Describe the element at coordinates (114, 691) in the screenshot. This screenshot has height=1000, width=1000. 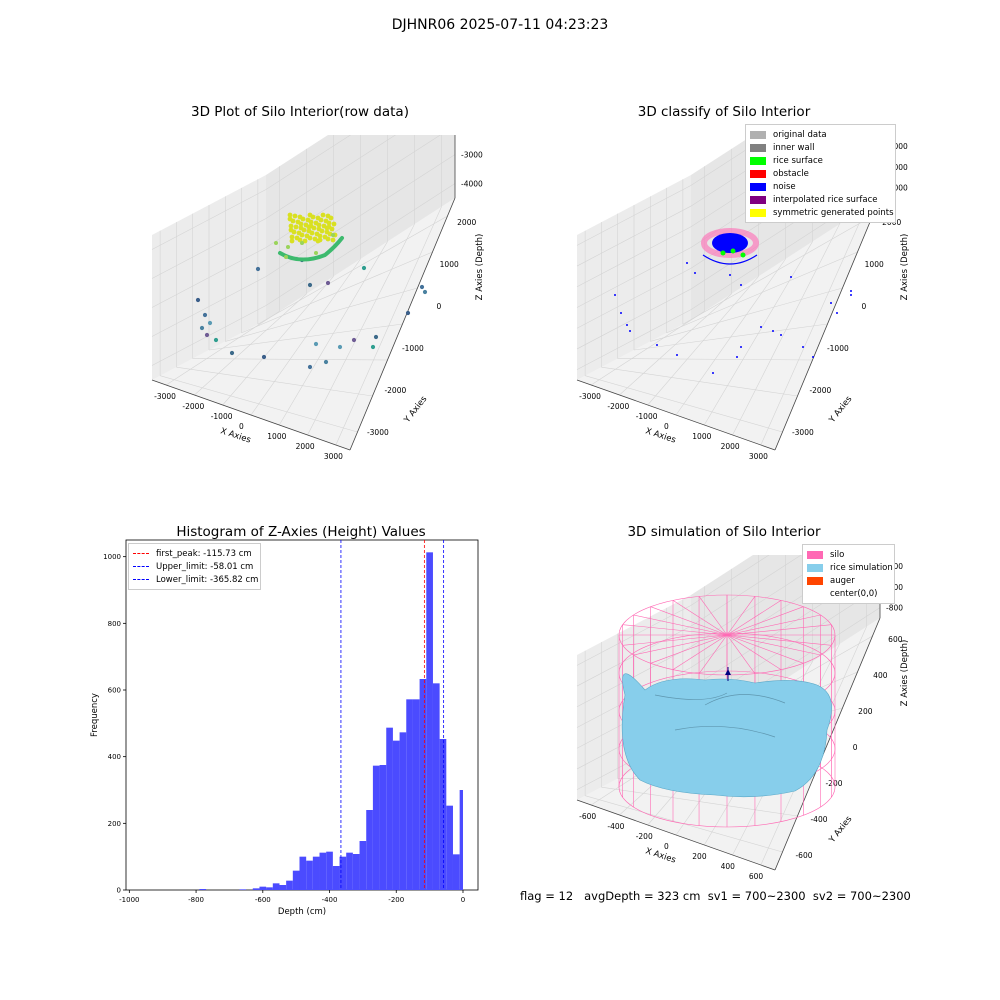
I see `histogram-ytick-label: 600` at that location.